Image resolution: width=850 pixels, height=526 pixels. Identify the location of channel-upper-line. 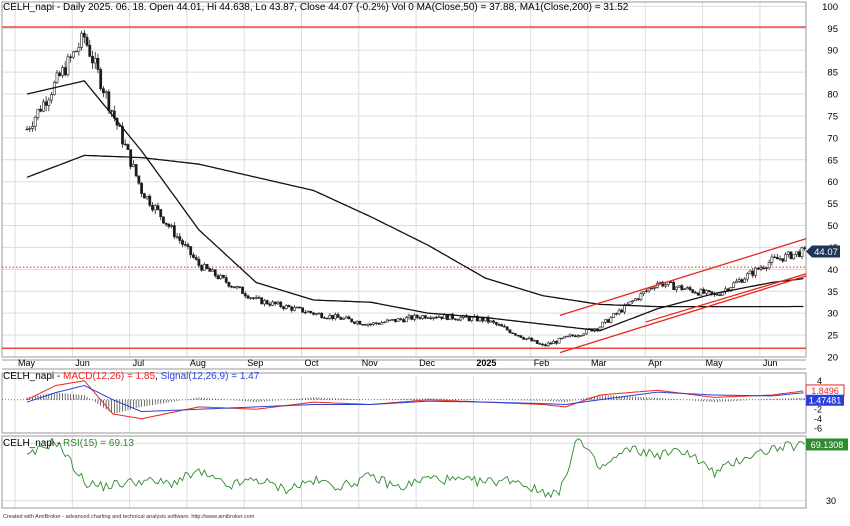
(683, 277).